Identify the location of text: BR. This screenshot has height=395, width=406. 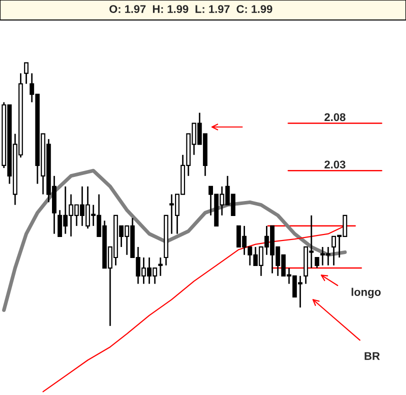
(372, 356).